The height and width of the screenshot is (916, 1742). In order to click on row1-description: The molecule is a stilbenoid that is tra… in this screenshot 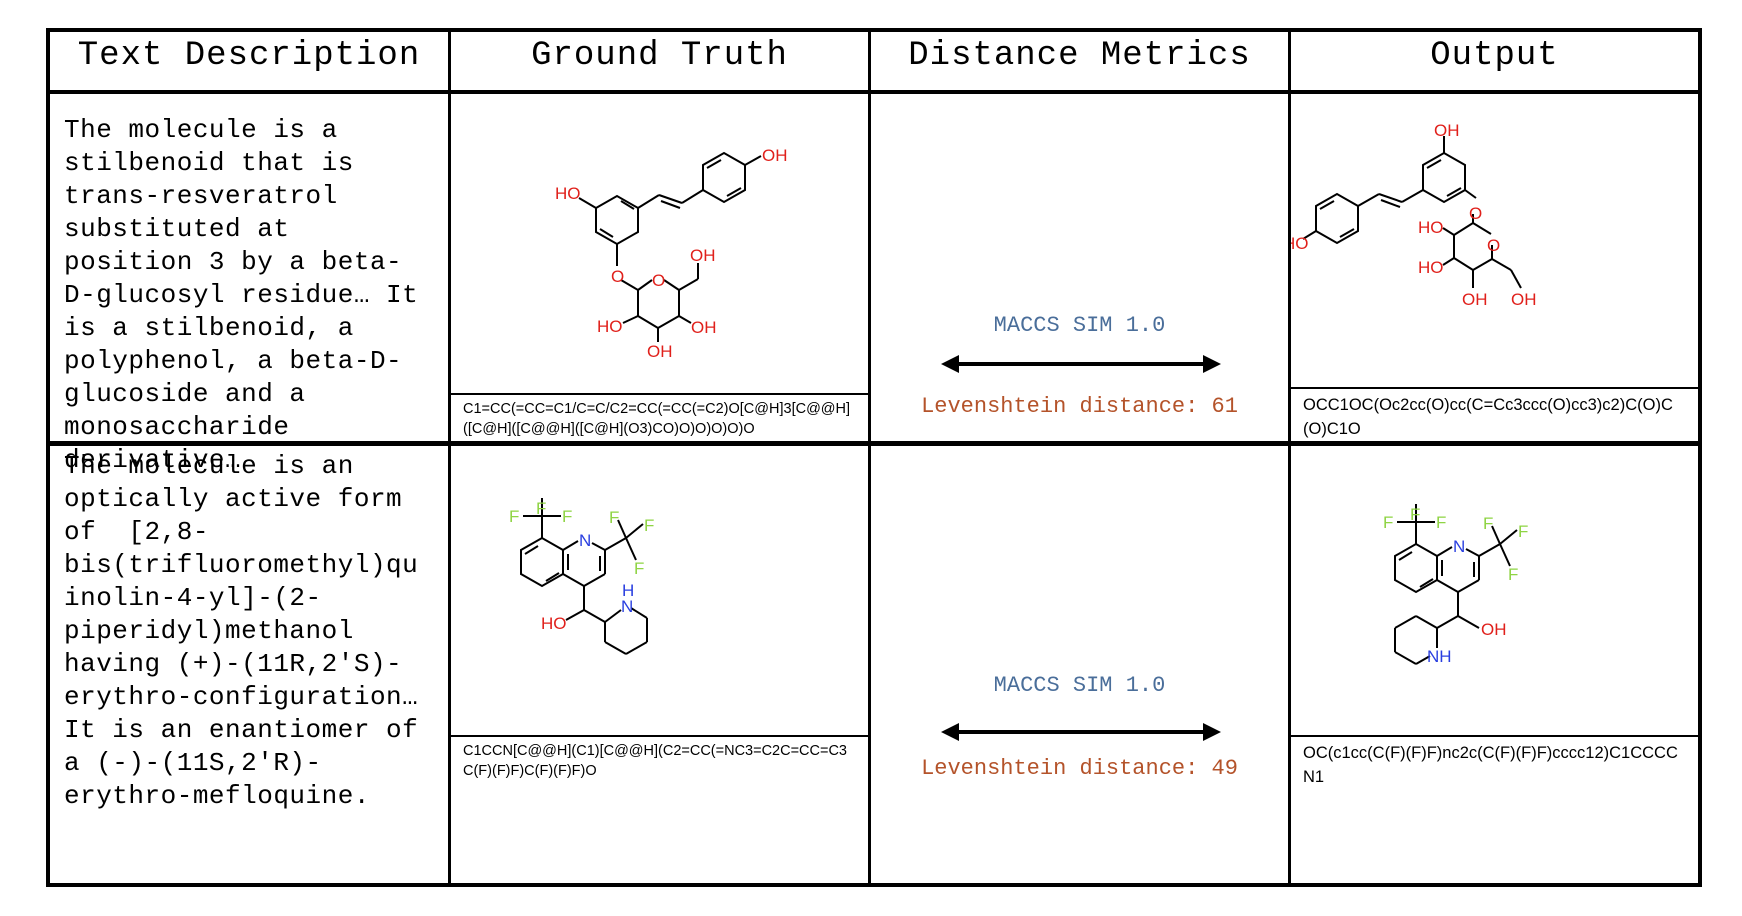, I will do `click(241, 295)`.